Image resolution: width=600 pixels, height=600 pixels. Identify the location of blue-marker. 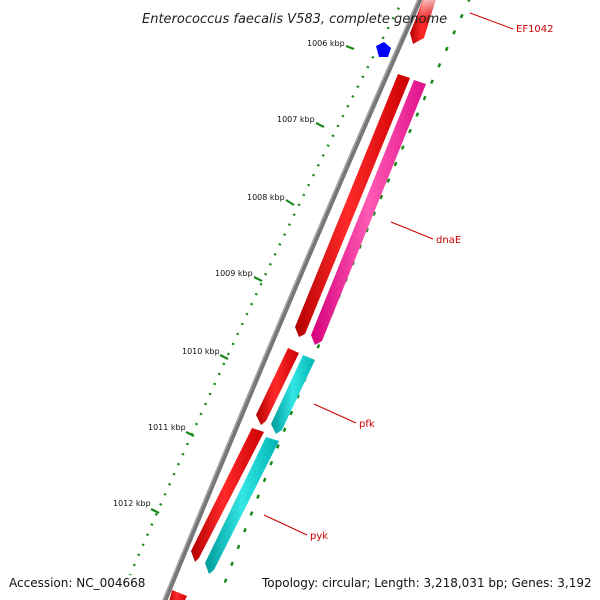
(383, 49).